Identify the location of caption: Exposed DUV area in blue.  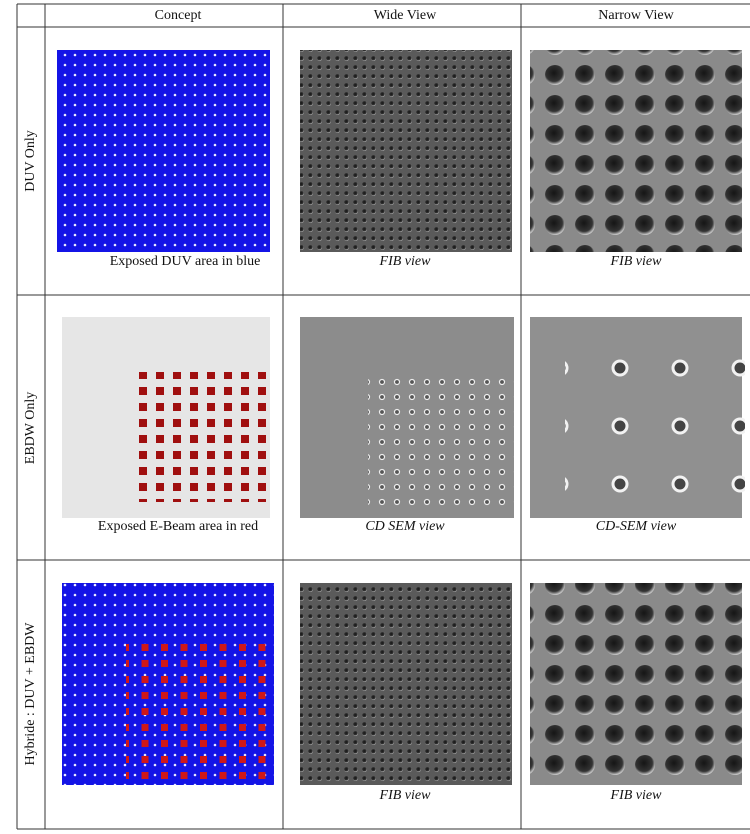
(185, 261).